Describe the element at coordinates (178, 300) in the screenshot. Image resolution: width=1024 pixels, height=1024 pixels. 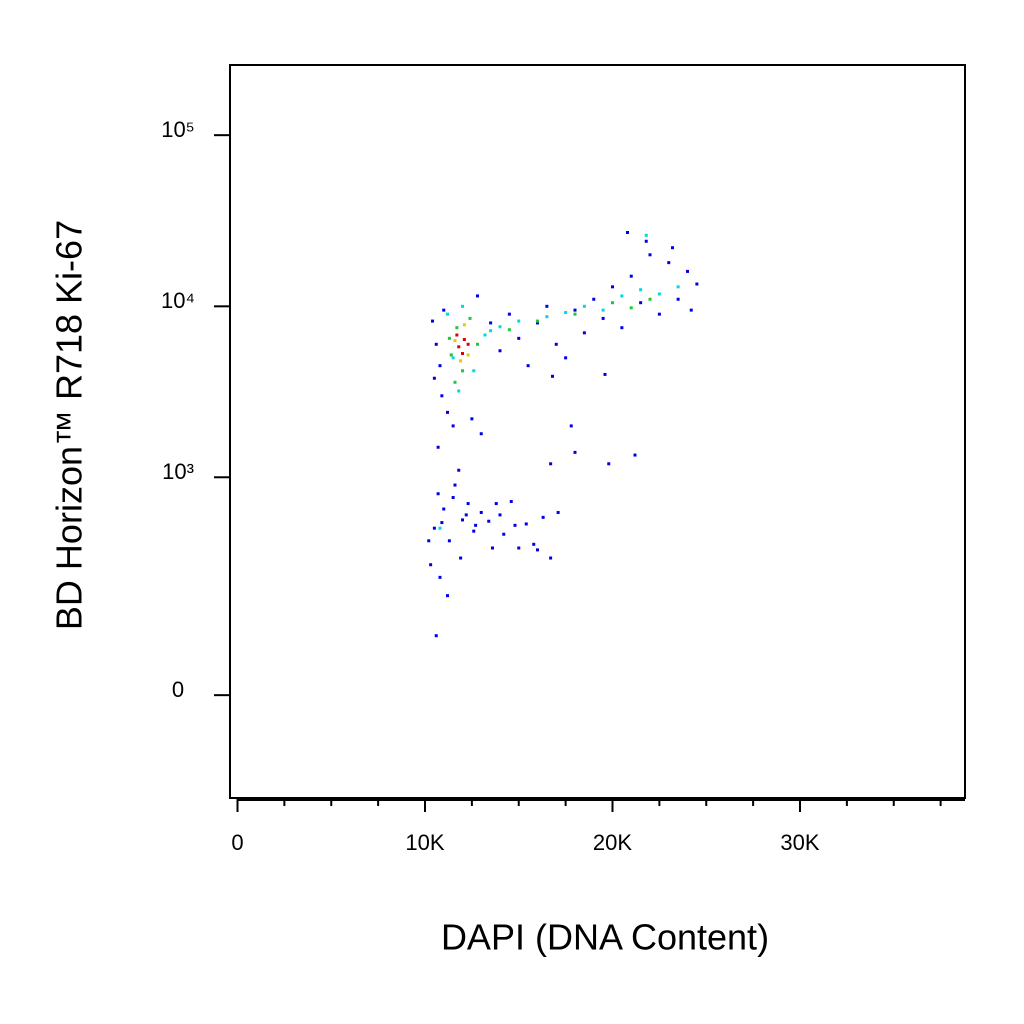
I see `y-tick-label: 10⁴` at that location.